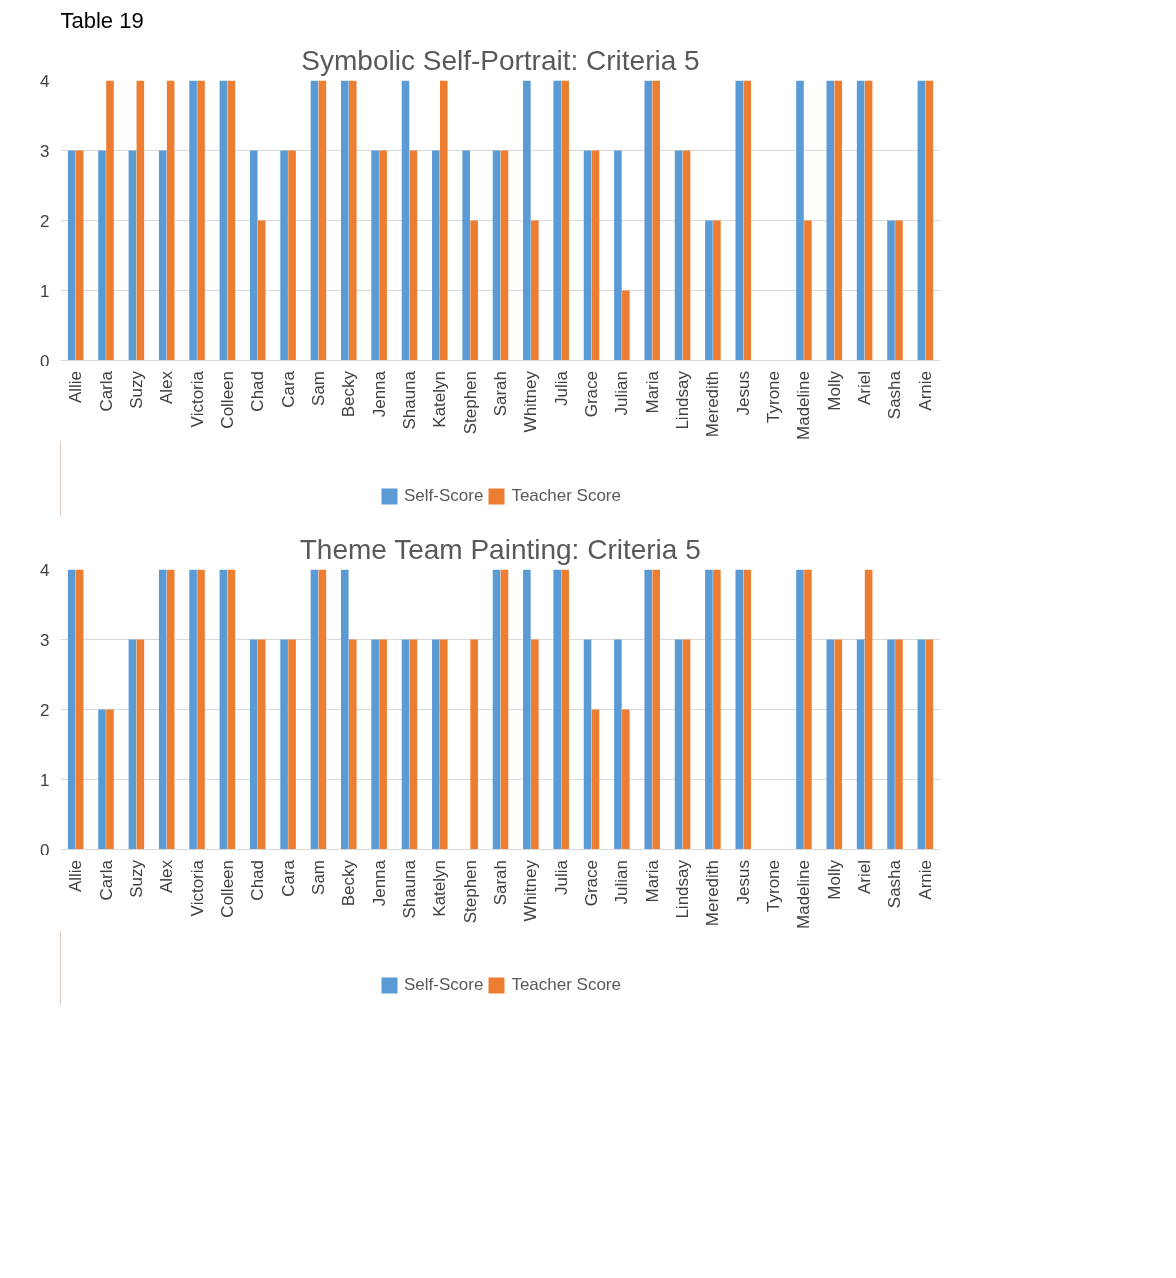 The image size is (1176, 1278). What do you see at coordinates (683, 400) in the screenshot?
I see `x-tick-label: Lindsay` at bounding box center [683, 400].